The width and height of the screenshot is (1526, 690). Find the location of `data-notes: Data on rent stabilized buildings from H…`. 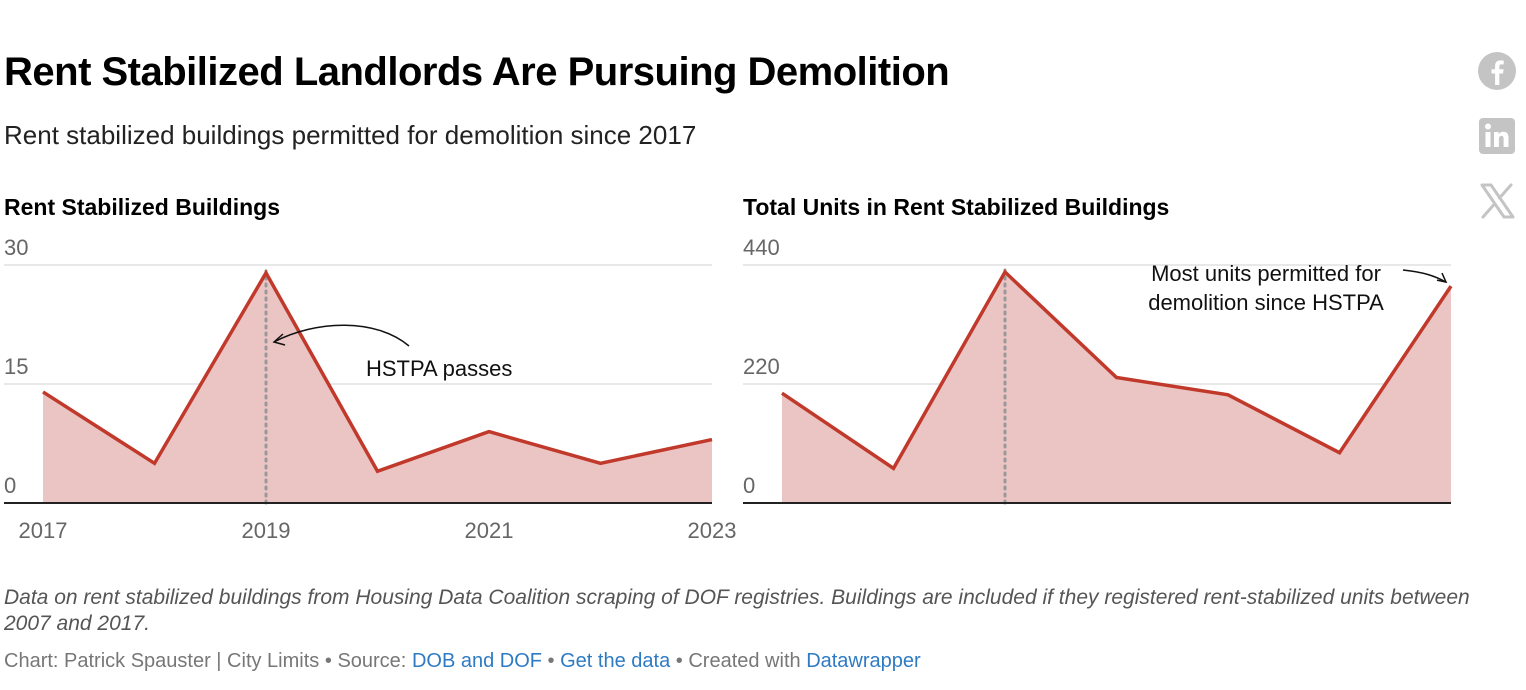

data-notes: Data on rent stabilized buildings from H… is located at coordinates (737, 610).